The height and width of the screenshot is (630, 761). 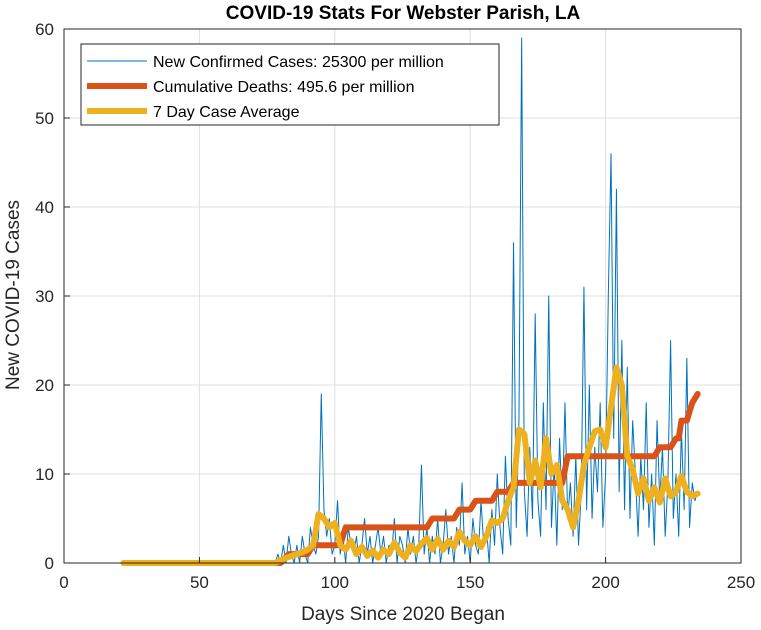 I want to click on legend-entry: Cumulative Deaths: 495.6 per million, so click(x=283, y=87).